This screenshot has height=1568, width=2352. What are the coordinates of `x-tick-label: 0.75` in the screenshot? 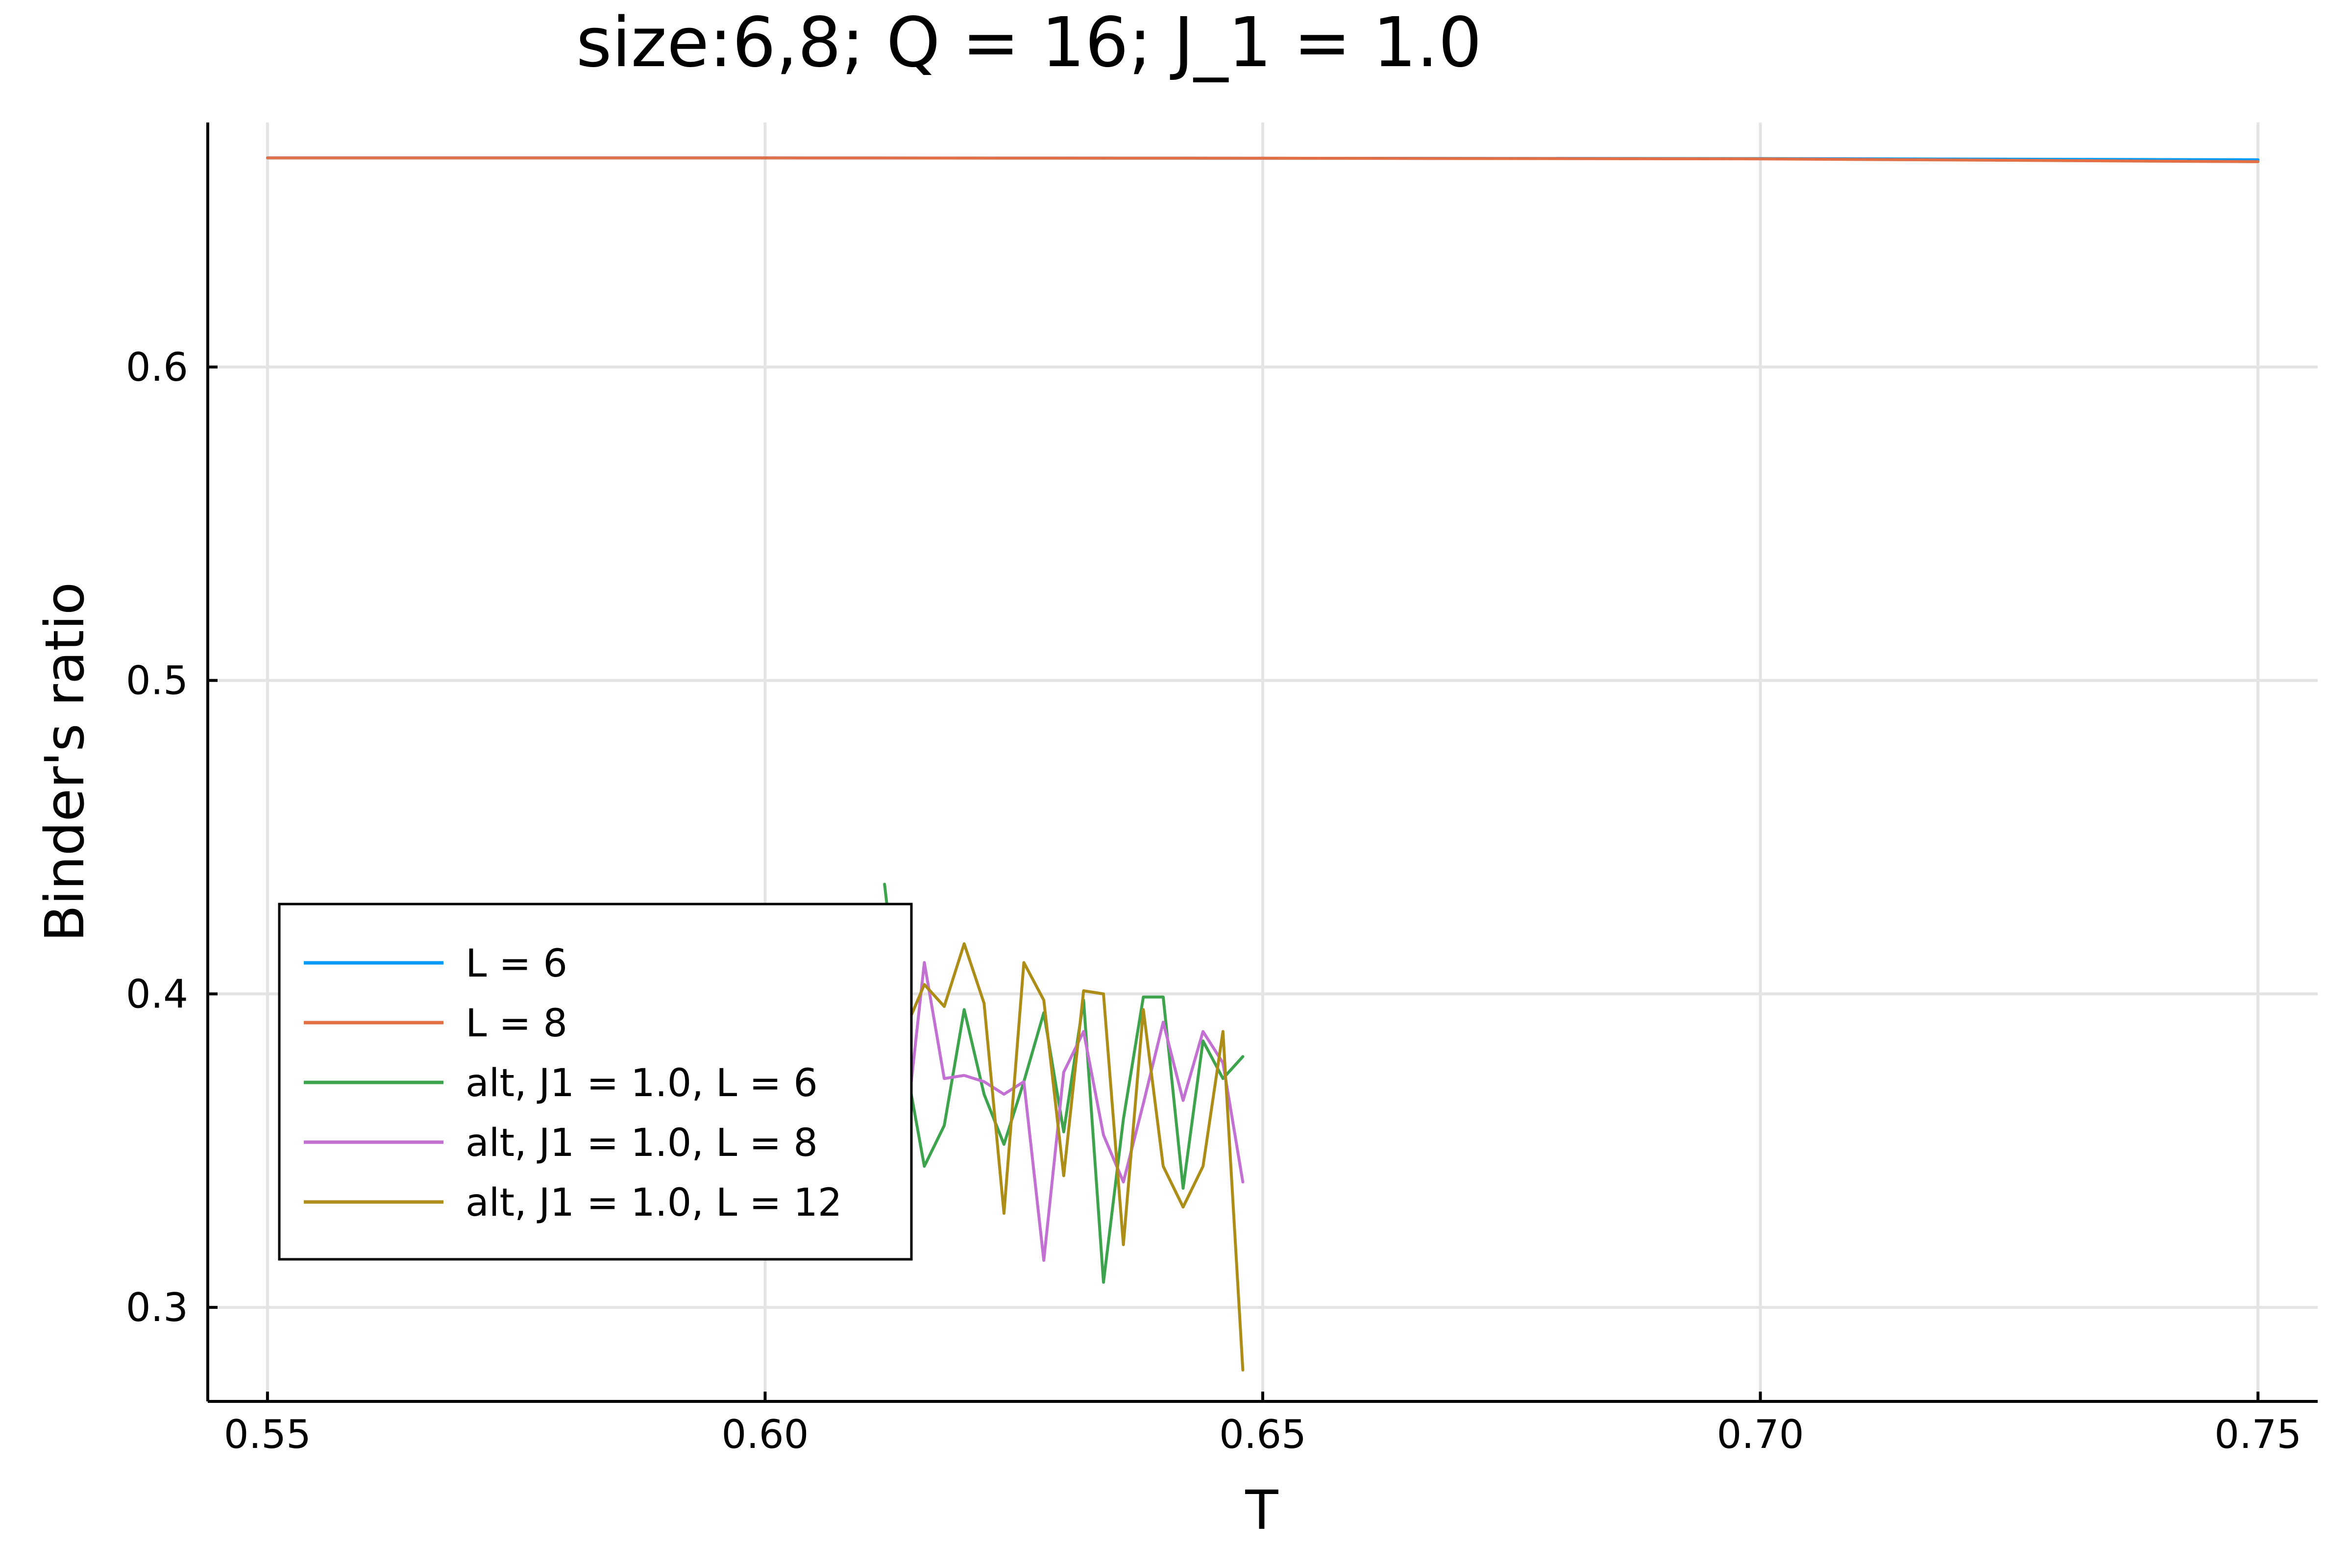 It's located at (2258, 1434).